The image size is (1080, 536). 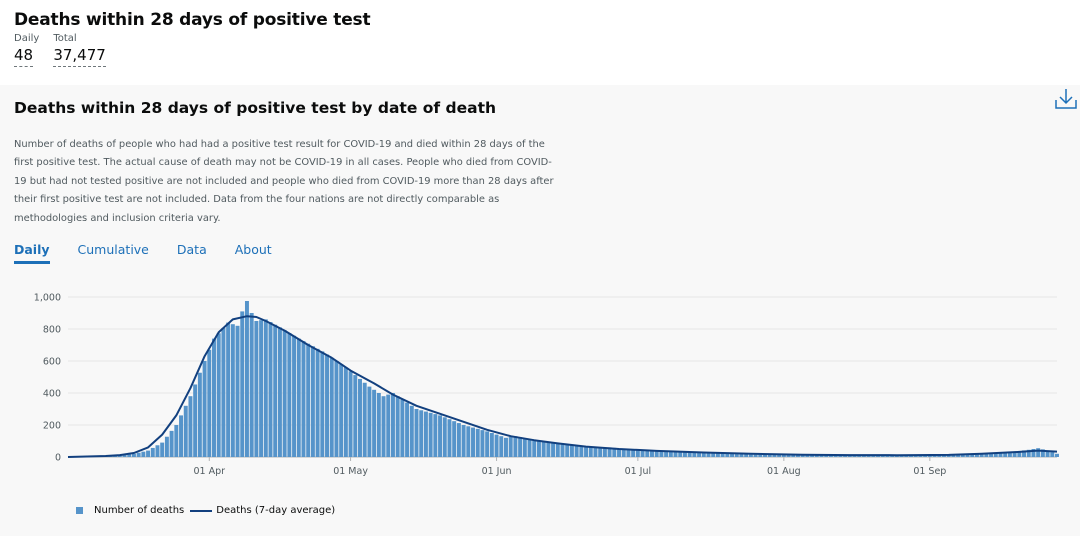 I want to click on tab-daily: Daily, so click(x=32, y=253).